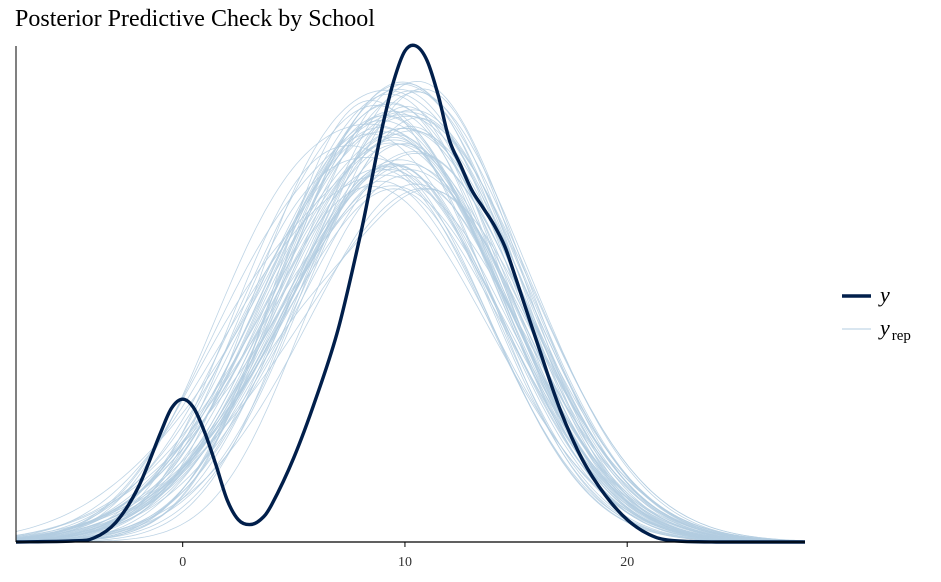  I want to click on legend-label: y rep, so click(894, 329).